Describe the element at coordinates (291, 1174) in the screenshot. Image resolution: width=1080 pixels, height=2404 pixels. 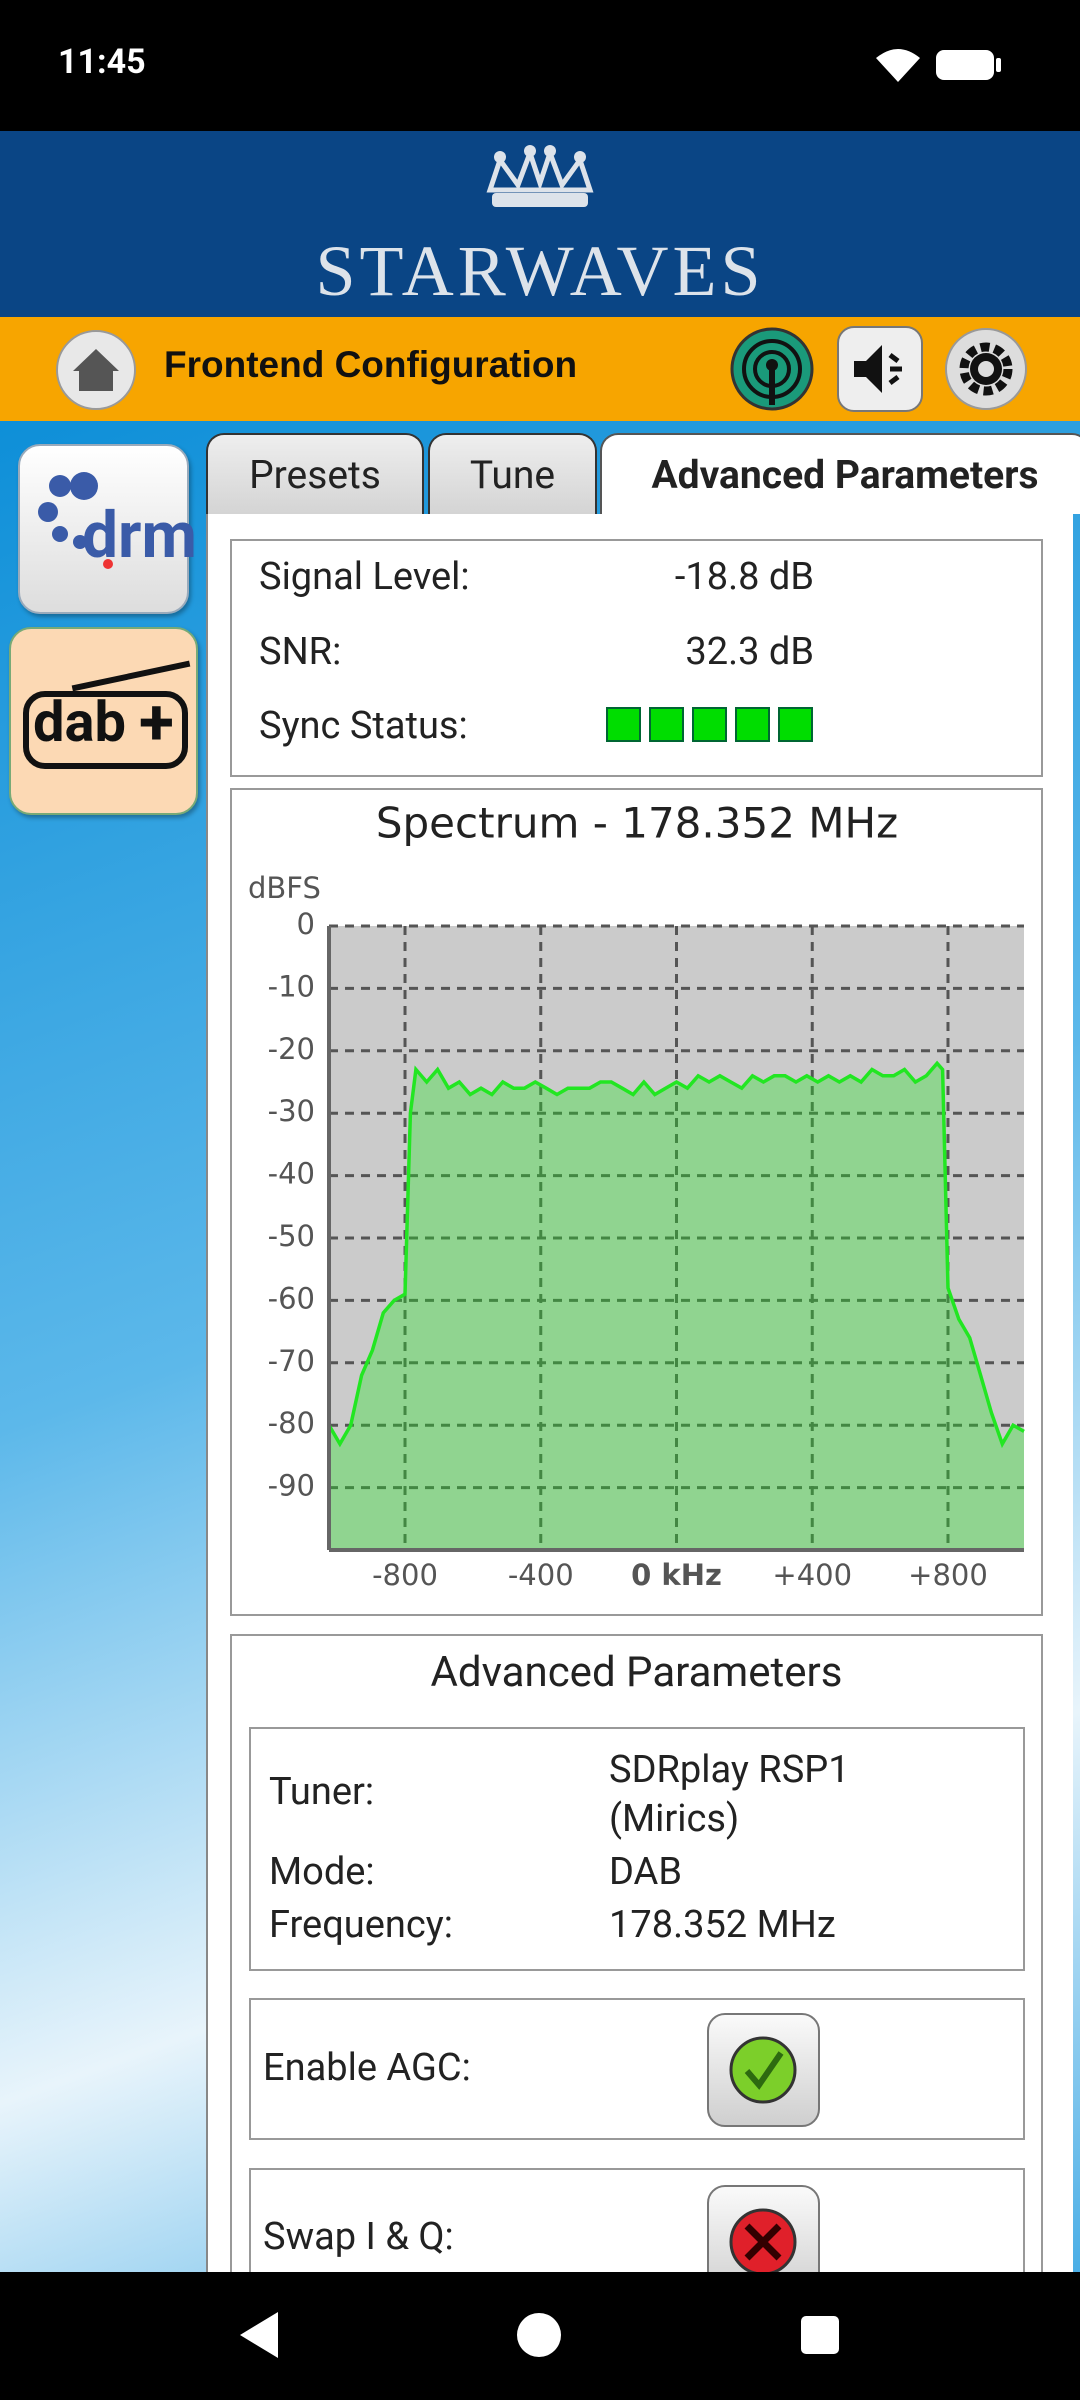
I see `y-tick-label: -40` at that location.